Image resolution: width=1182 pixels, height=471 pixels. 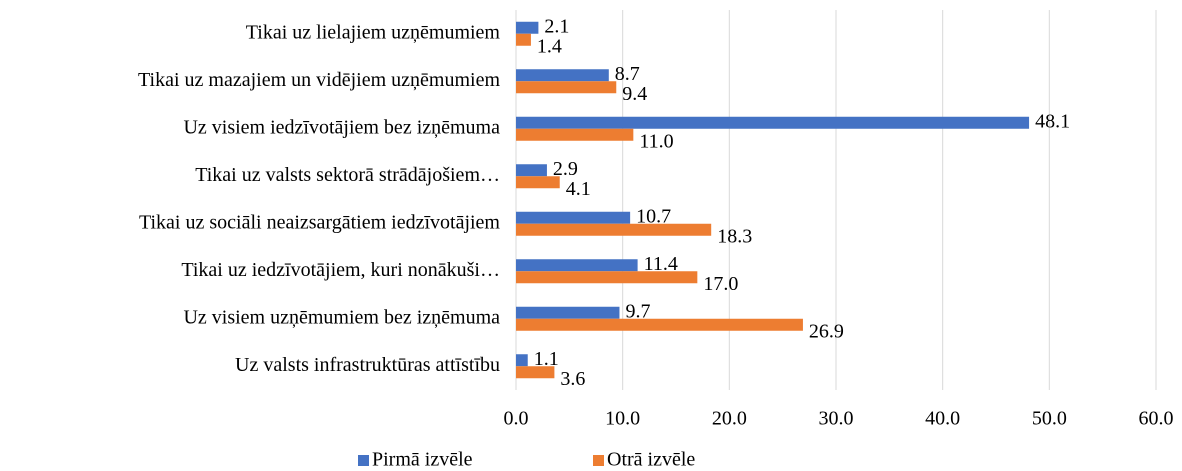 What do you see at coordinates (578, 189) in the screenshot?
I see `data-label: 4.1` at bounding box center [578, 189].